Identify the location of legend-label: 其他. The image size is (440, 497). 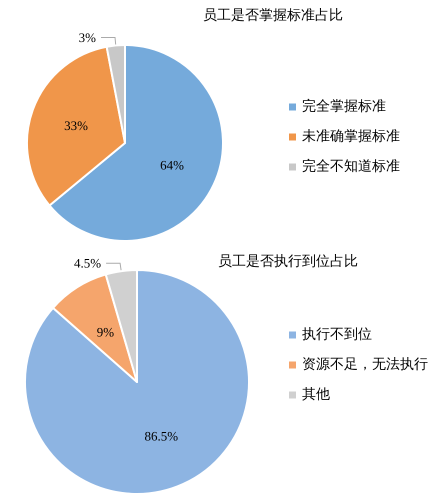
(316, 394).